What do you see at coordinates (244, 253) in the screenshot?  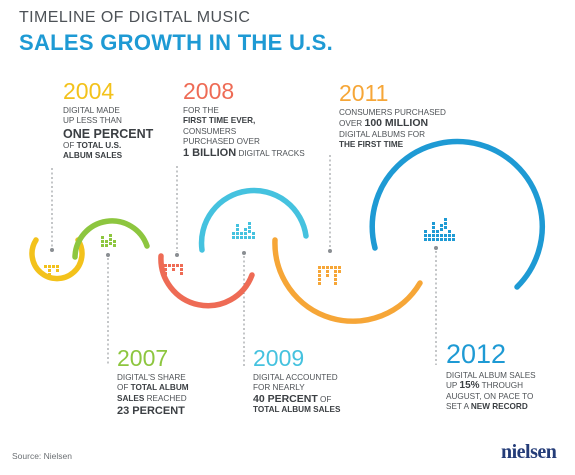 I see `connector-dot-2009` at bounding box center [244, 253].